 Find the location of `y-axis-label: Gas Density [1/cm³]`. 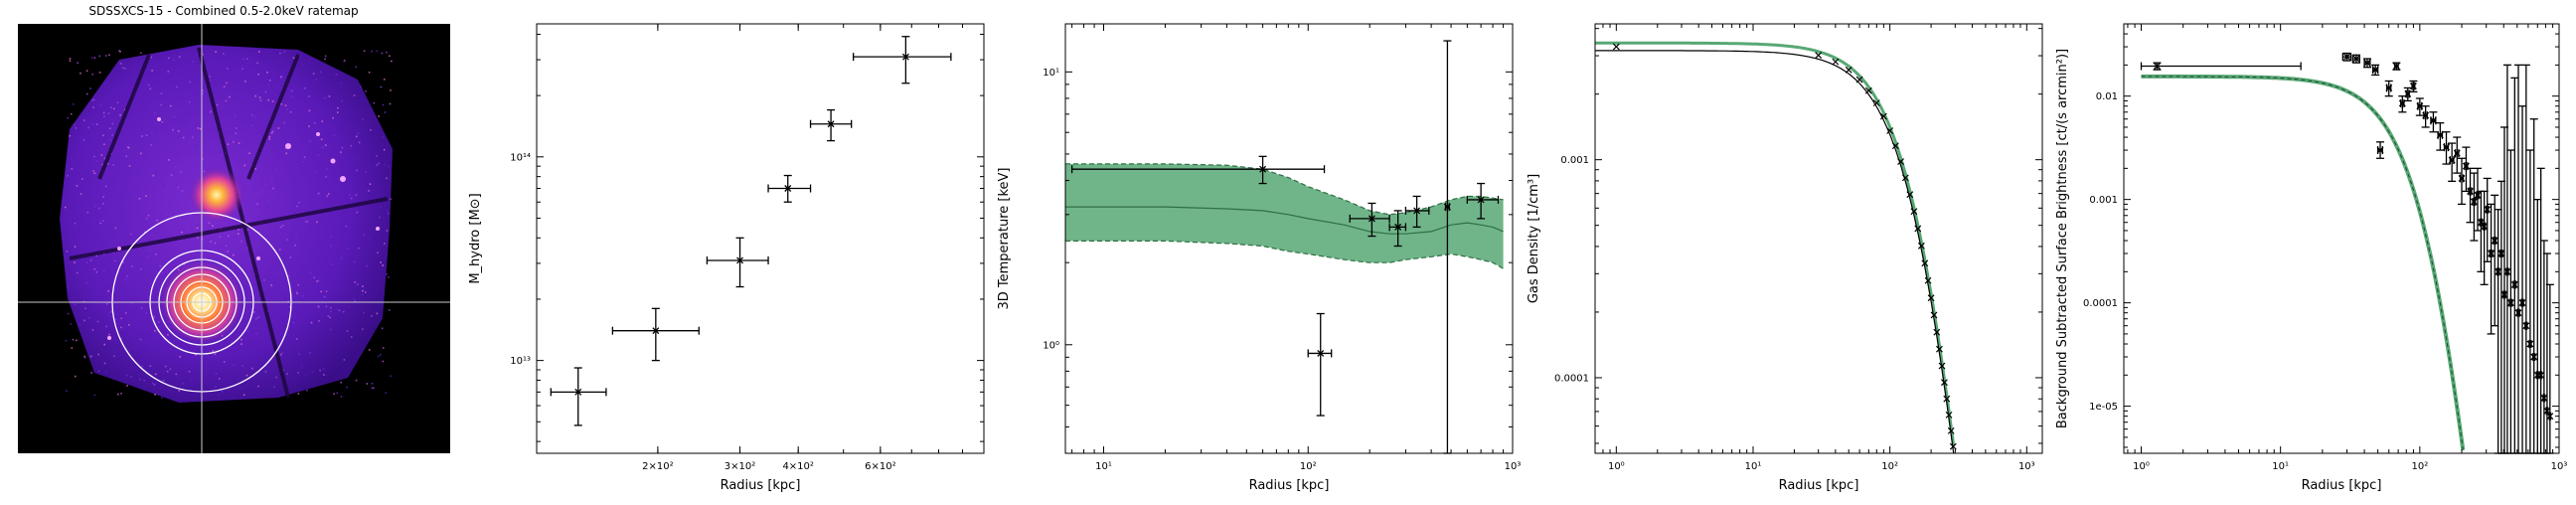

y-axis-label: Gas Density [1/cm³] is located at coordinates (1534, 238).